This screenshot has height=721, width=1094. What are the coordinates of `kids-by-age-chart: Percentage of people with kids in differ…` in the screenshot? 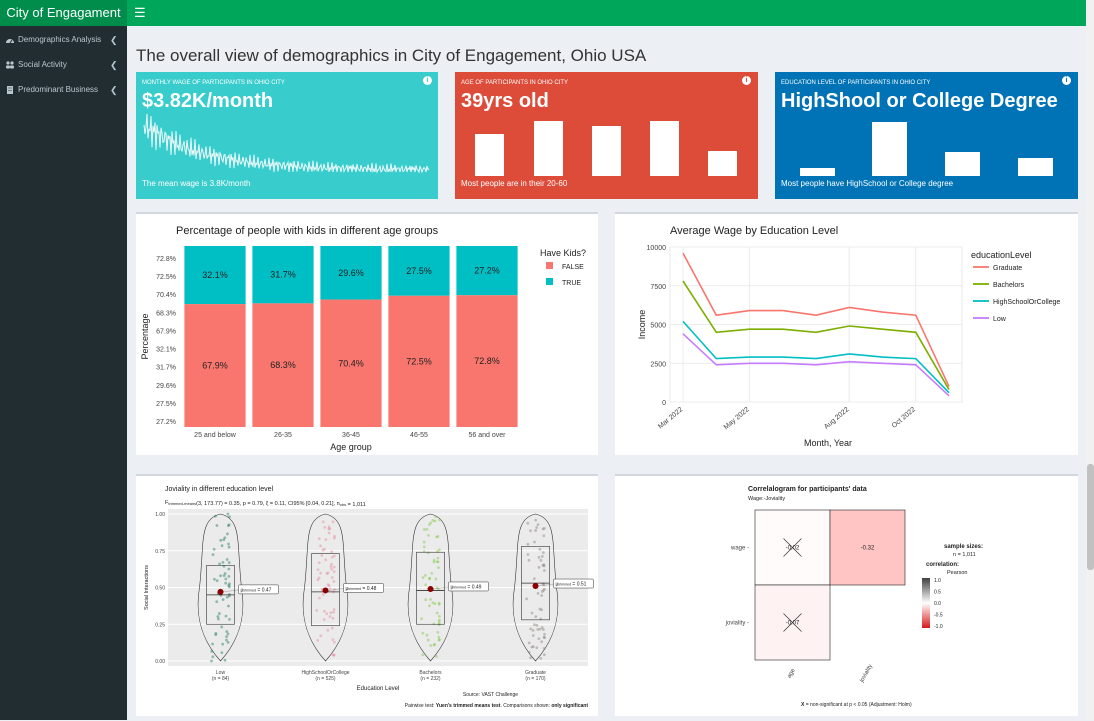 It's located at (363, 338).